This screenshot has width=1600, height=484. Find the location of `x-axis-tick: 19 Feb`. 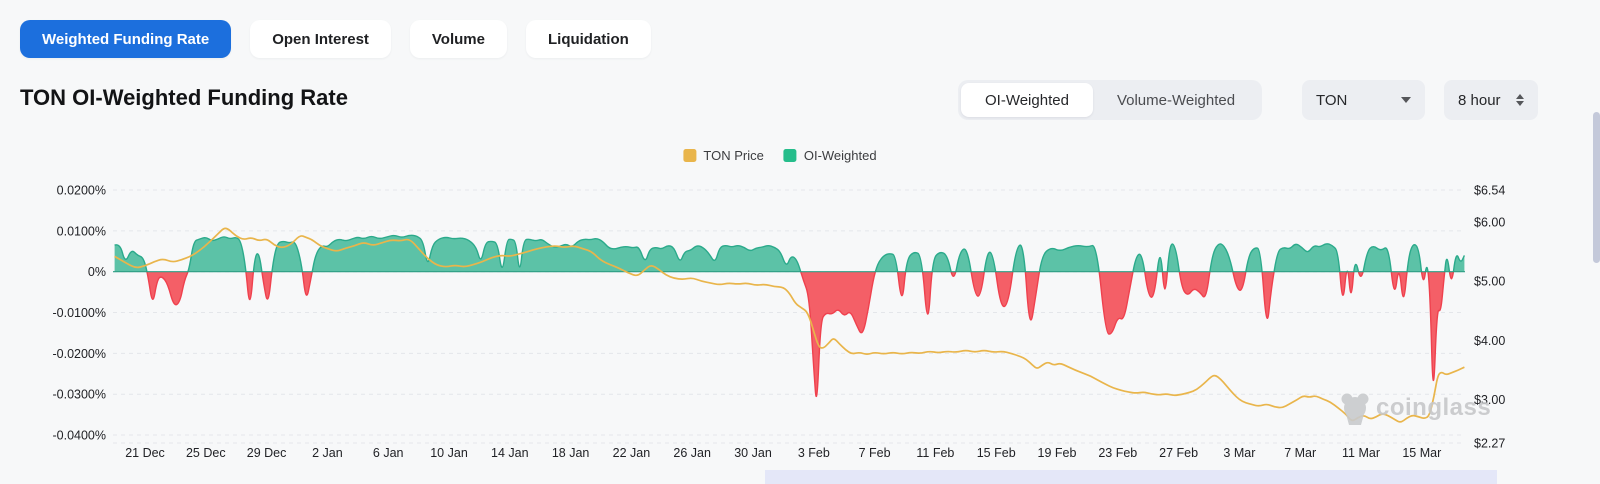

x-axis-tick: 19 Feb is located at coordinates (1057, 453).